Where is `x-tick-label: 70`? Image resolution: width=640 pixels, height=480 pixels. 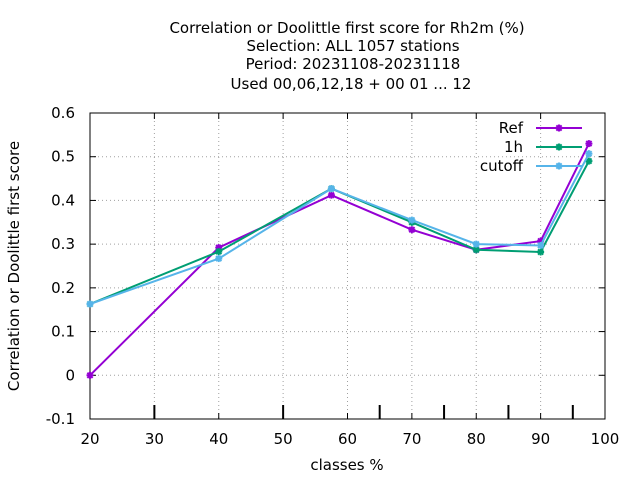
x-tick-label: 70 is located at coordinates (411, 439).